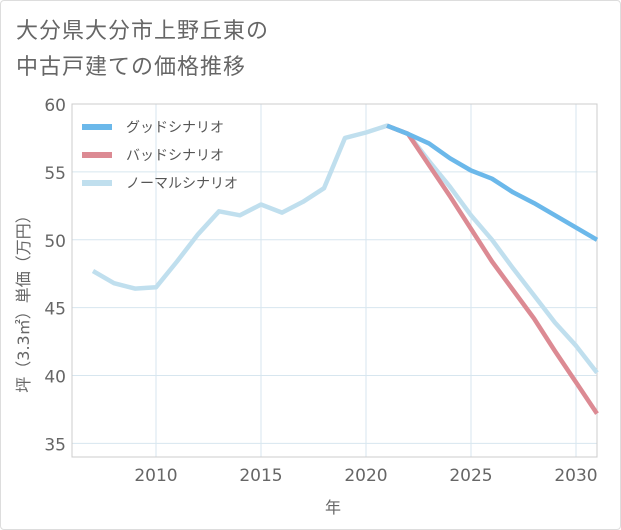  Describe the element at coordinates (143, 31) in the screenshot. I see `chart-title-line1: 大分県大分市上野丘東の` at that location.